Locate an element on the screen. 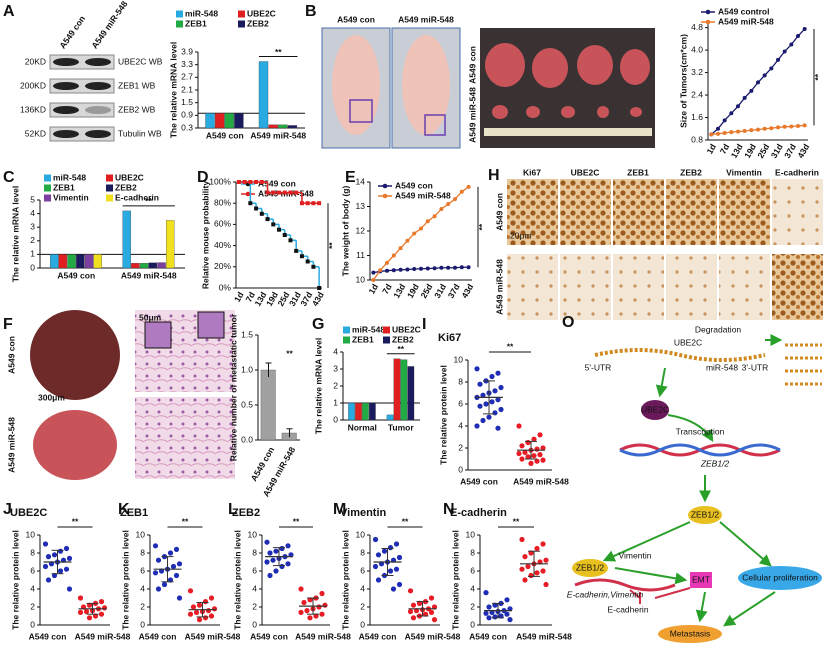  pathway-label: Degradation is located at coordinates (718, 329).